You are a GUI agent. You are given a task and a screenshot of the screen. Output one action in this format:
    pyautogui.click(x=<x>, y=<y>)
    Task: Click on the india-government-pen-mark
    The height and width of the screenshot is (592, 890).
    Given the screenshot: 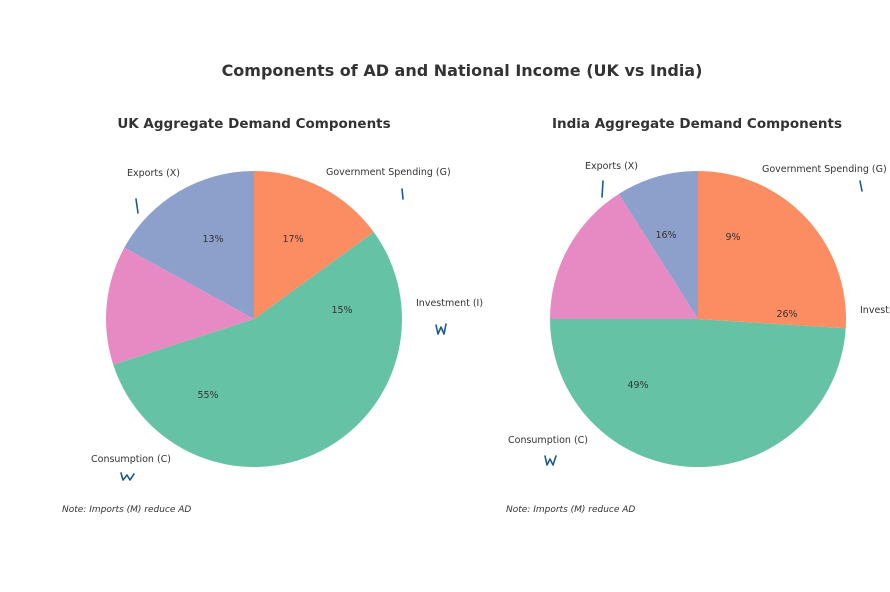 What is the action you would take?
    pyautogui.click(x=861, y=186)
    